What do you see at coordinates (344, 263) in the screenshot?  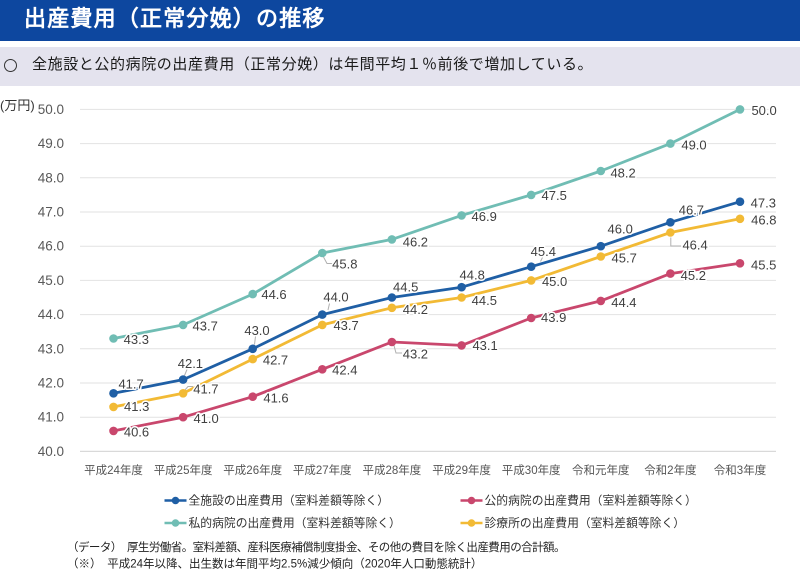 I see `svg-text: 45.8` at bounding box center [344, 263].